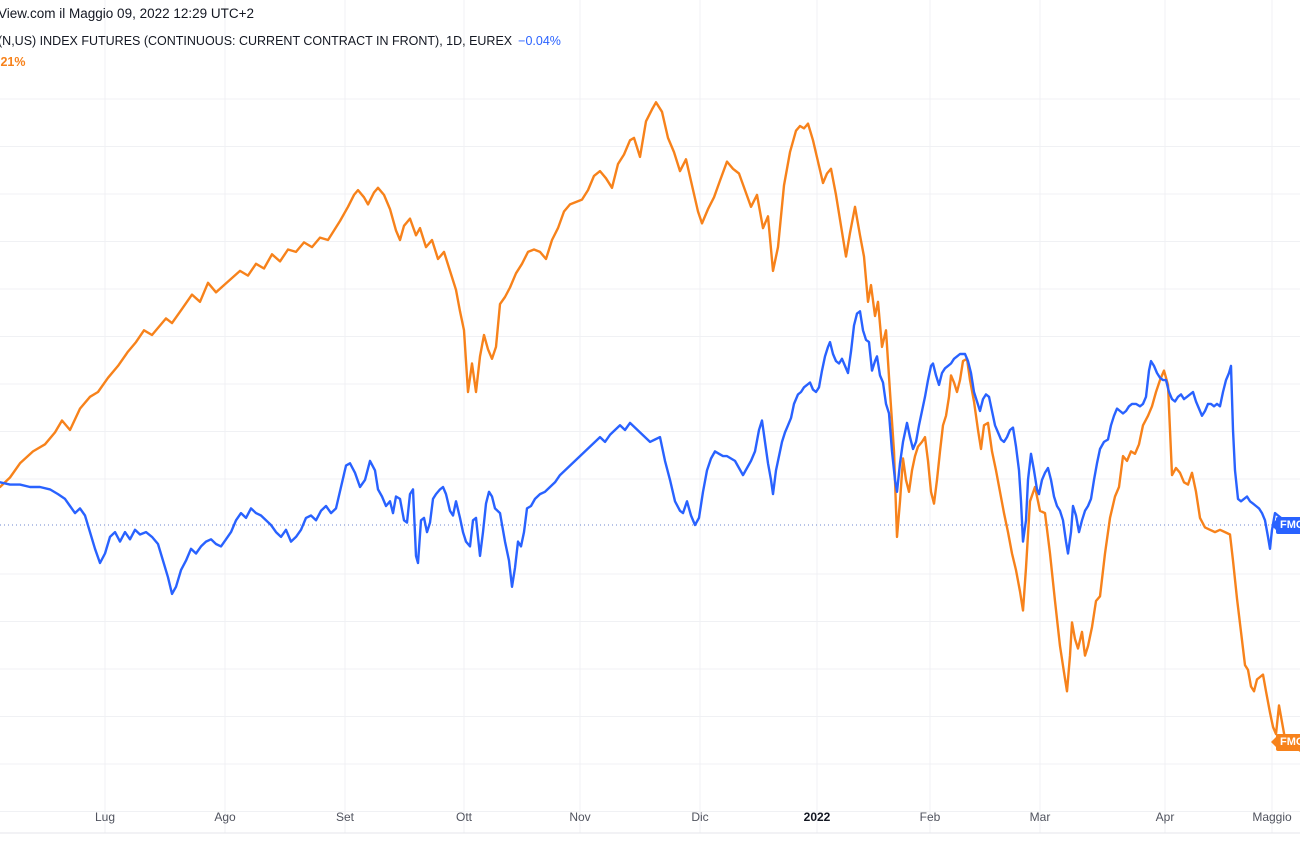 This screenshot has width=1300, height=867. Describe the element at coordinates (105, 817) in the screenshot. I see `time-axis-label-lug: Lug` at that location.